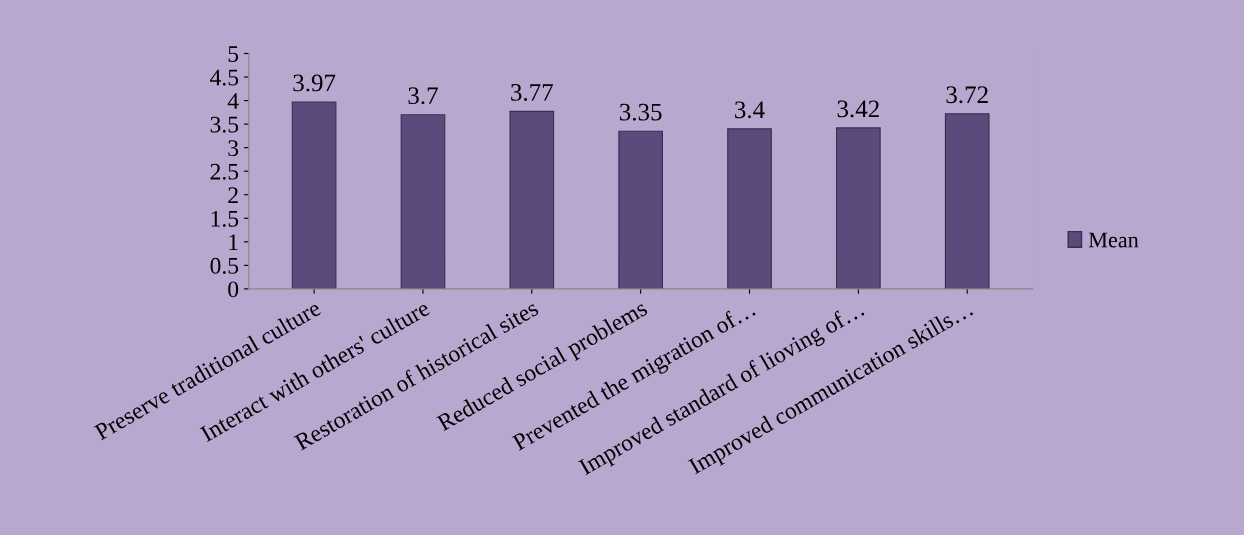  What do you see at coordinates (224, 265) in the screenshot?
I see `y-tick-label: 0.5` at bounding box center [224, 265].